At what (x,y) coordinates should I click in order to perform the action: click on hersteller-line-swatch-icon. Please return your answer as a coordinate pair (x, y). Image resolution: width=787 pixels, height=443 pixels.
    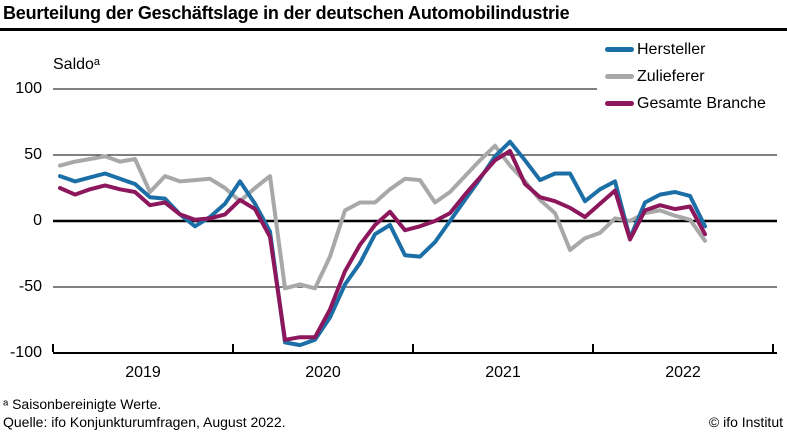
    Looking at the image, I should click on (619, 49).